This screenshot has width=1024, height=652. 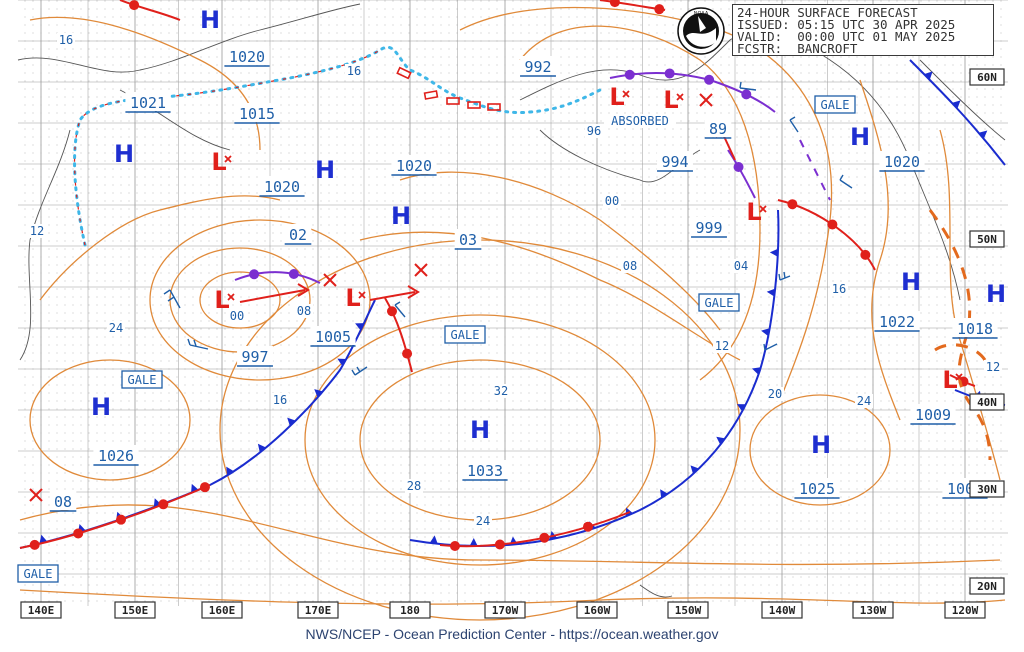 I want to click on isobar-label: 1009, so click(x=933, y=414).